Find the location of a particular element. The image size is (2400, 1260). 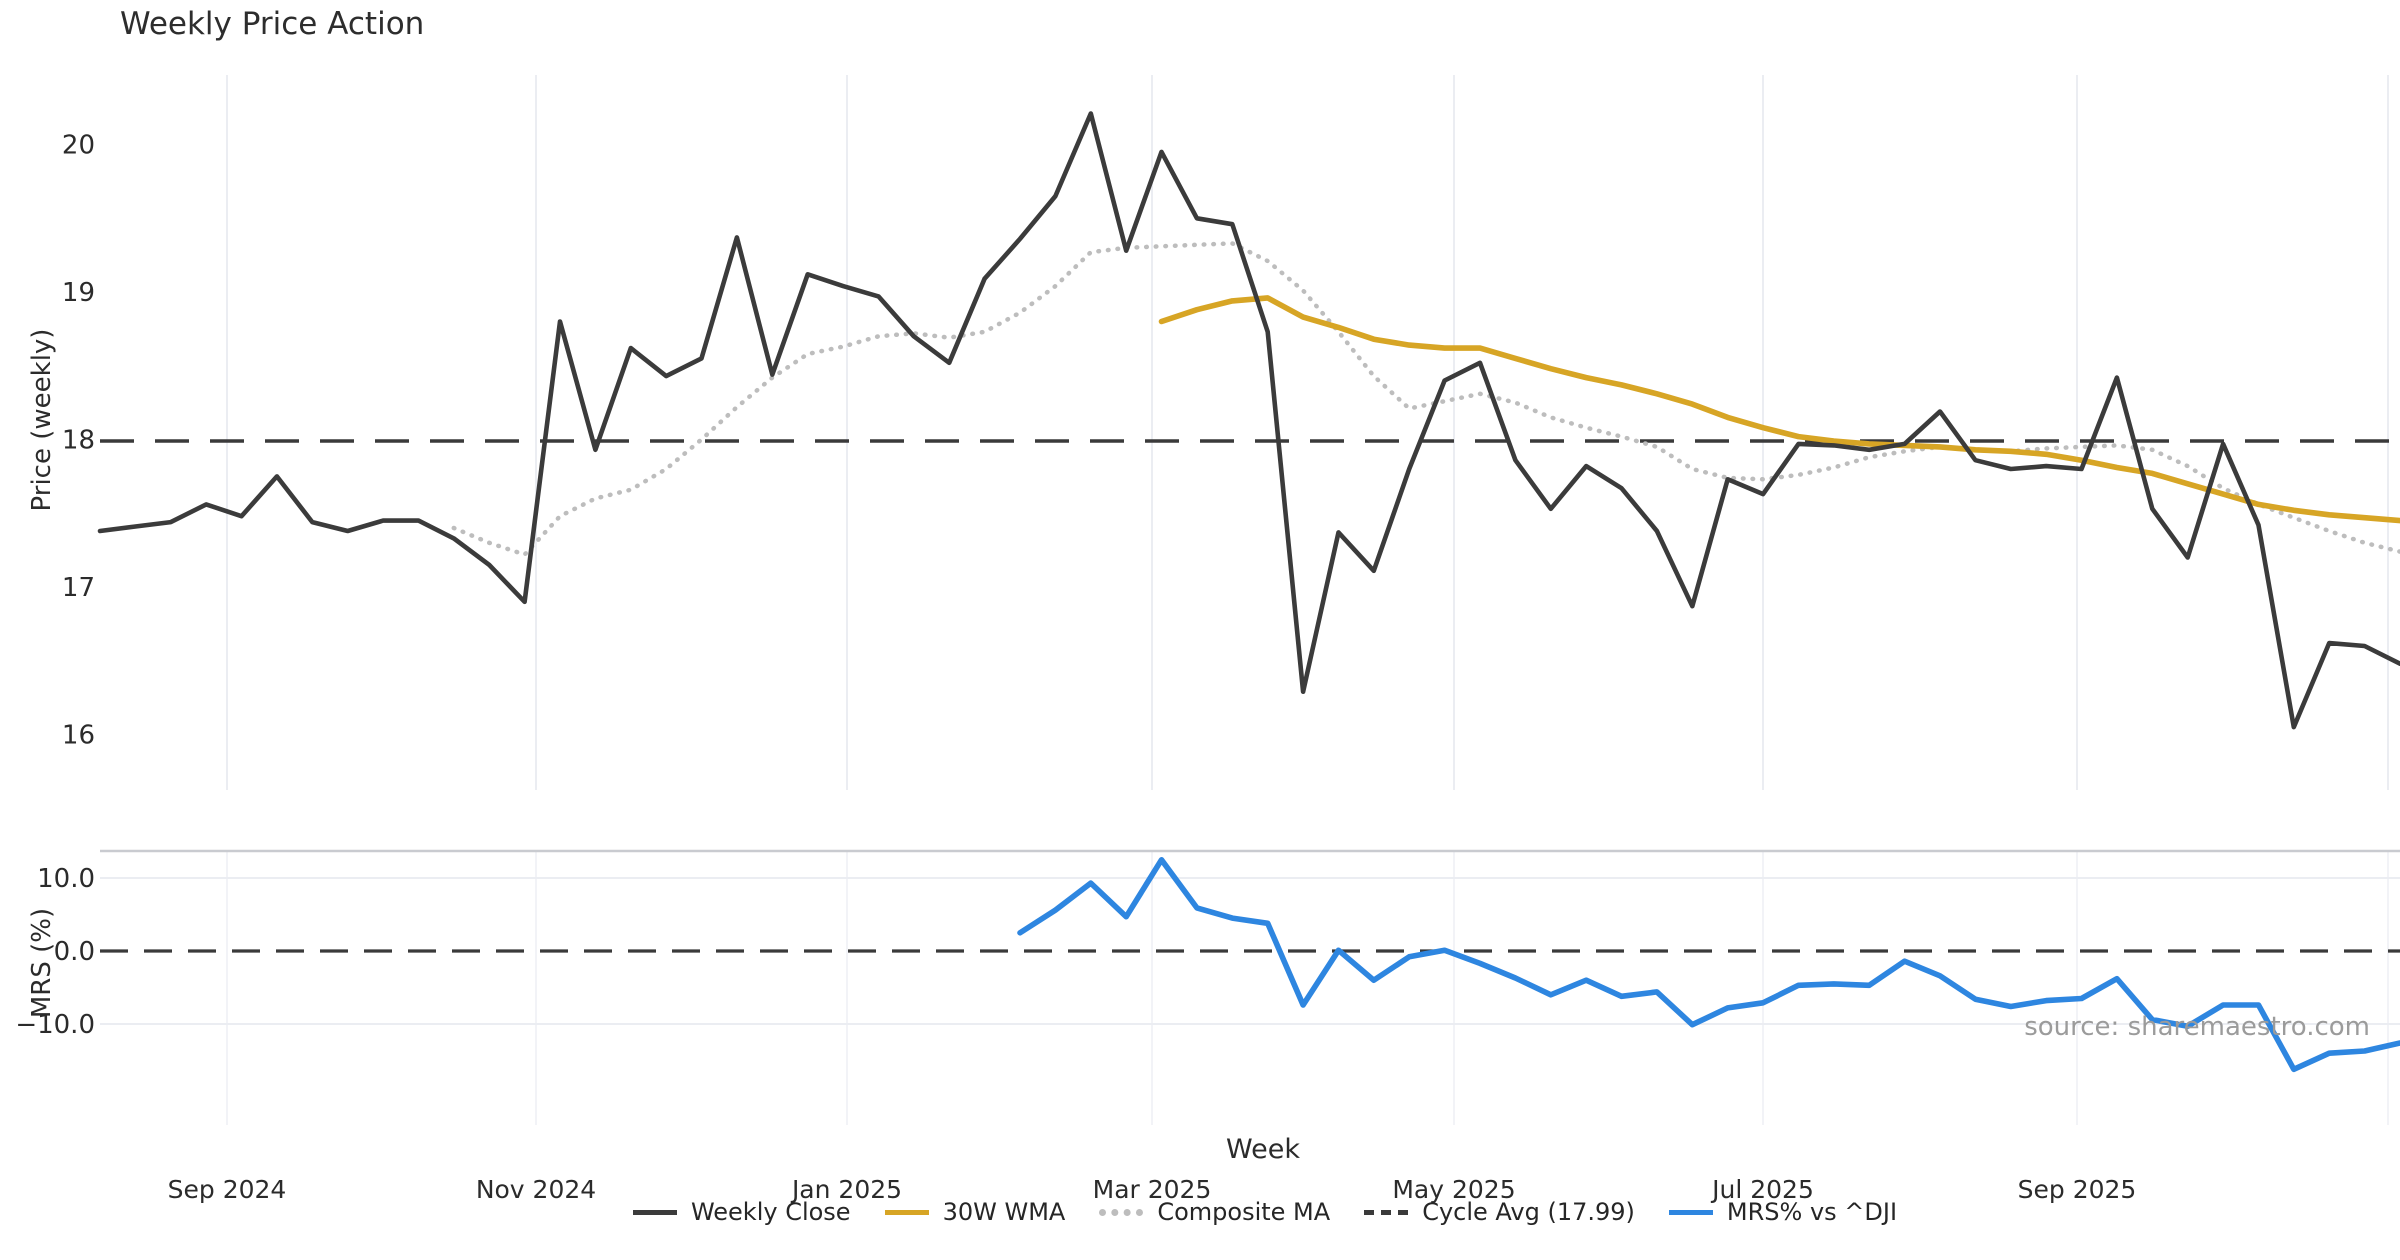

price-tick-label: 18 is located at coordinates (78, 441).